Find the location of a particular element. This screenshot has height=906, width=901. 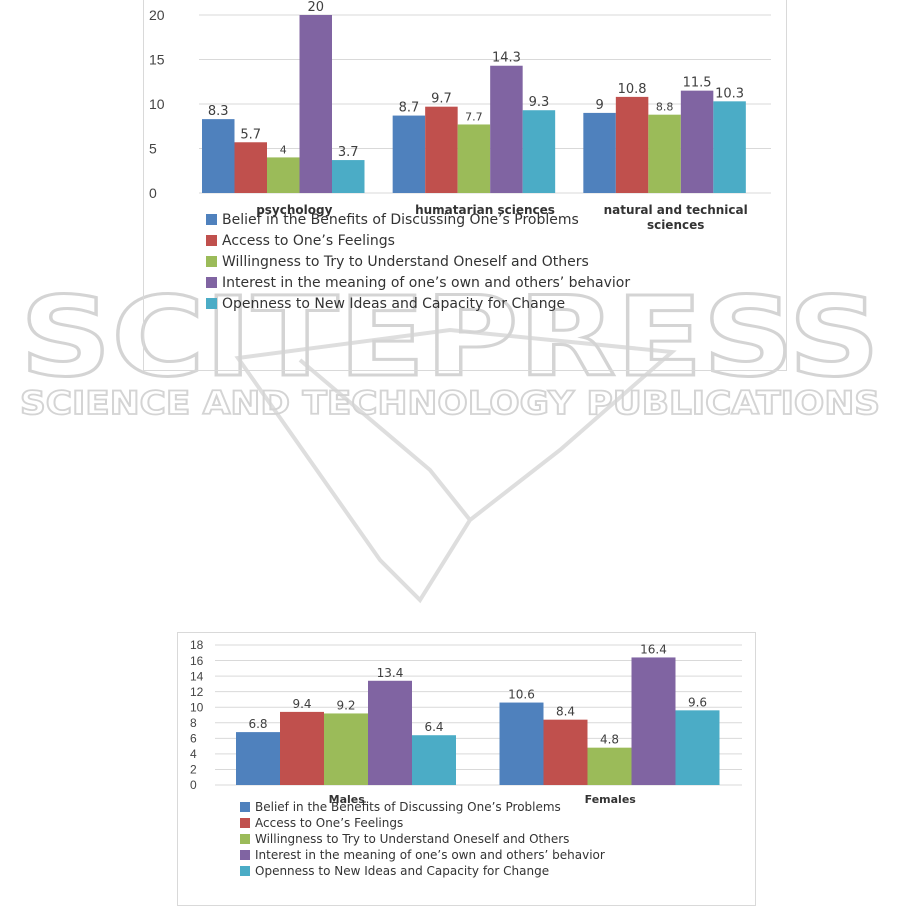

chart1-data-label: 20 is located at coordinates (315, 7).